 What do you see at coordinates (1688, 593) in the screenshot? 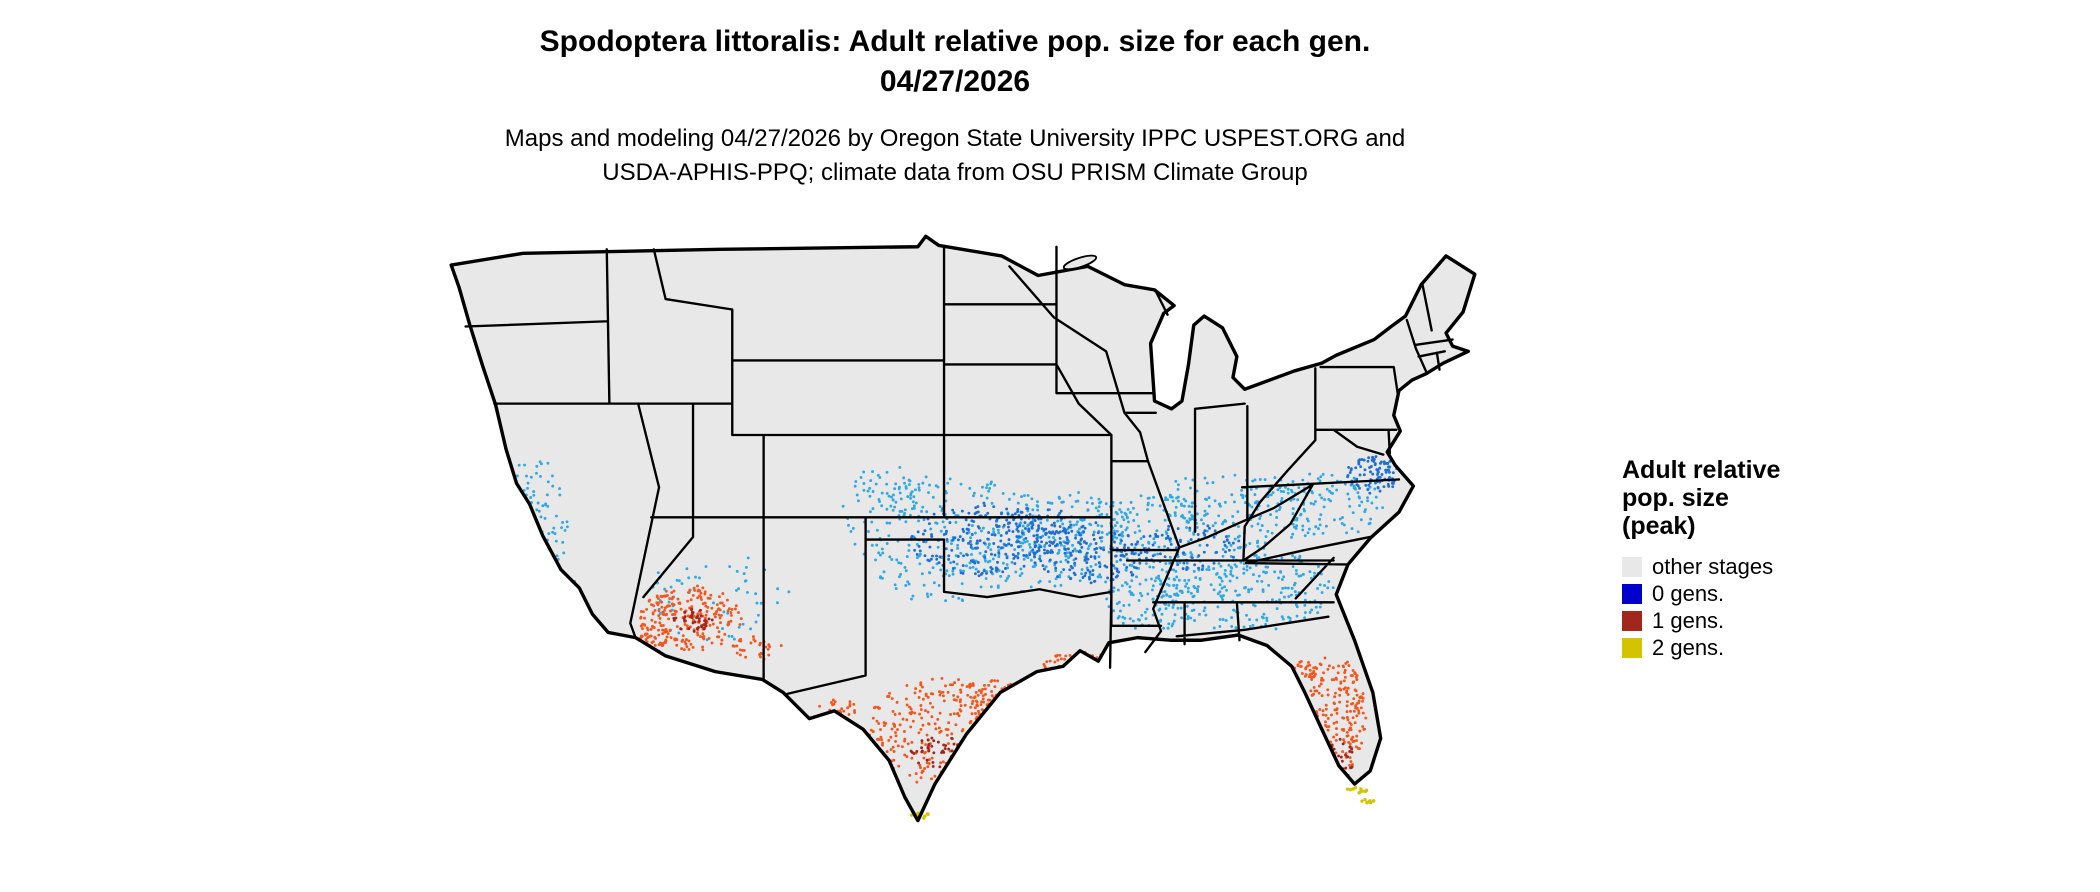
I see `legend-label: 0 gens.` at bounding box center [1688, 593].